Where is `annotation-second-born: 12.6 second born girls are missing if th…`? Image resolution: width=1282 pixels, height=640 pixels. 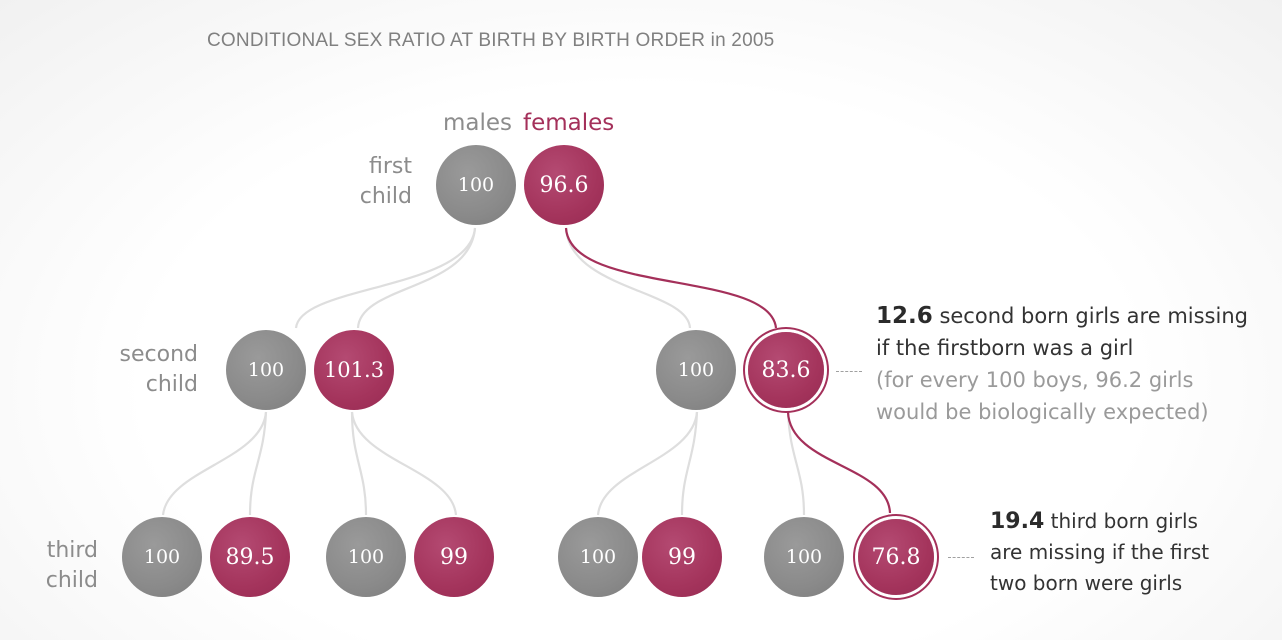
annotation-second-born: 12.6 second born girls are missing if th… is located at coordinates (1062, 364).